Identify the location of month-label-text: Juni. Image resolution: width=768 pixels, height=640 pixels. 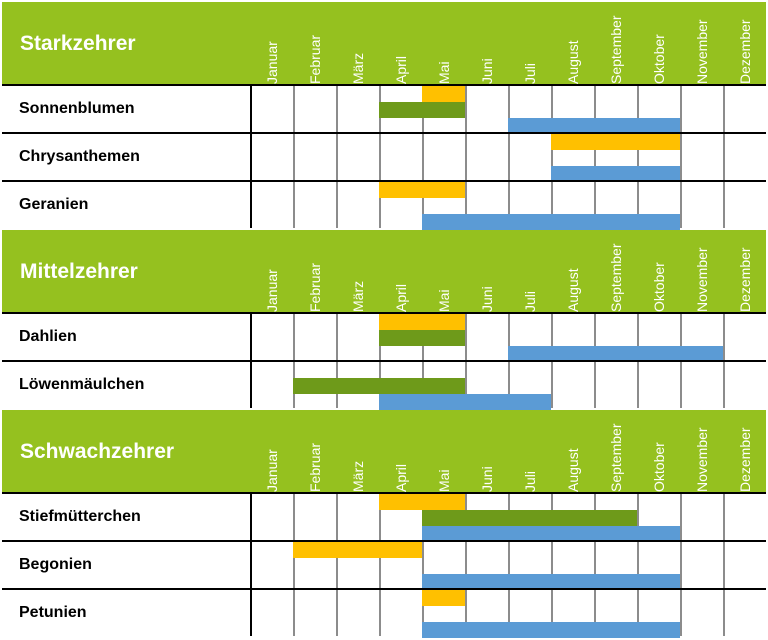
(486, 299).